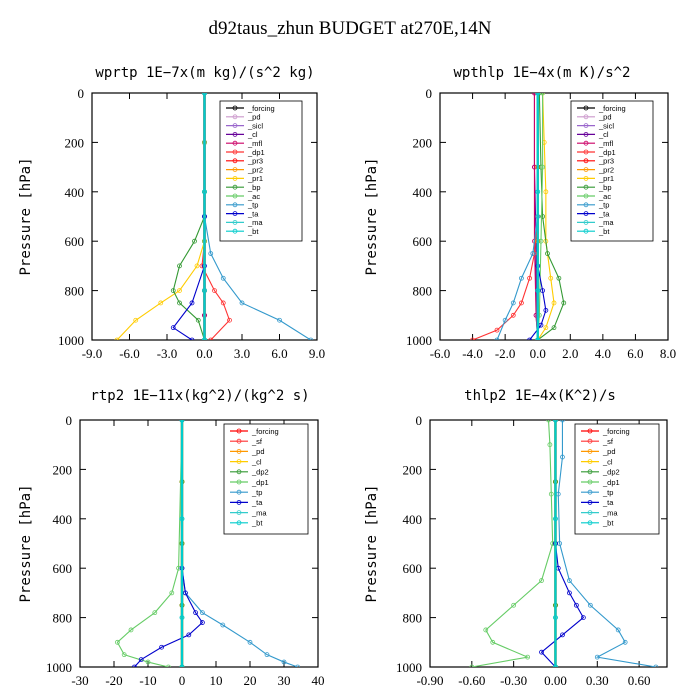 The width and height of the screenshot is (700, 700). I want to click on legend-entry-label: _ac, so click(604, 196).